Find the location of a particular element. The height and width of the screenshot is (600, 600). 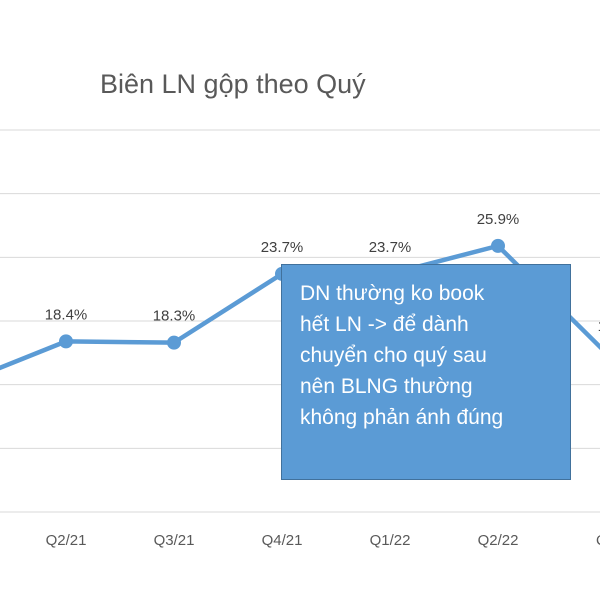

data-label: 25.9% is located at coordinates (498, 219).